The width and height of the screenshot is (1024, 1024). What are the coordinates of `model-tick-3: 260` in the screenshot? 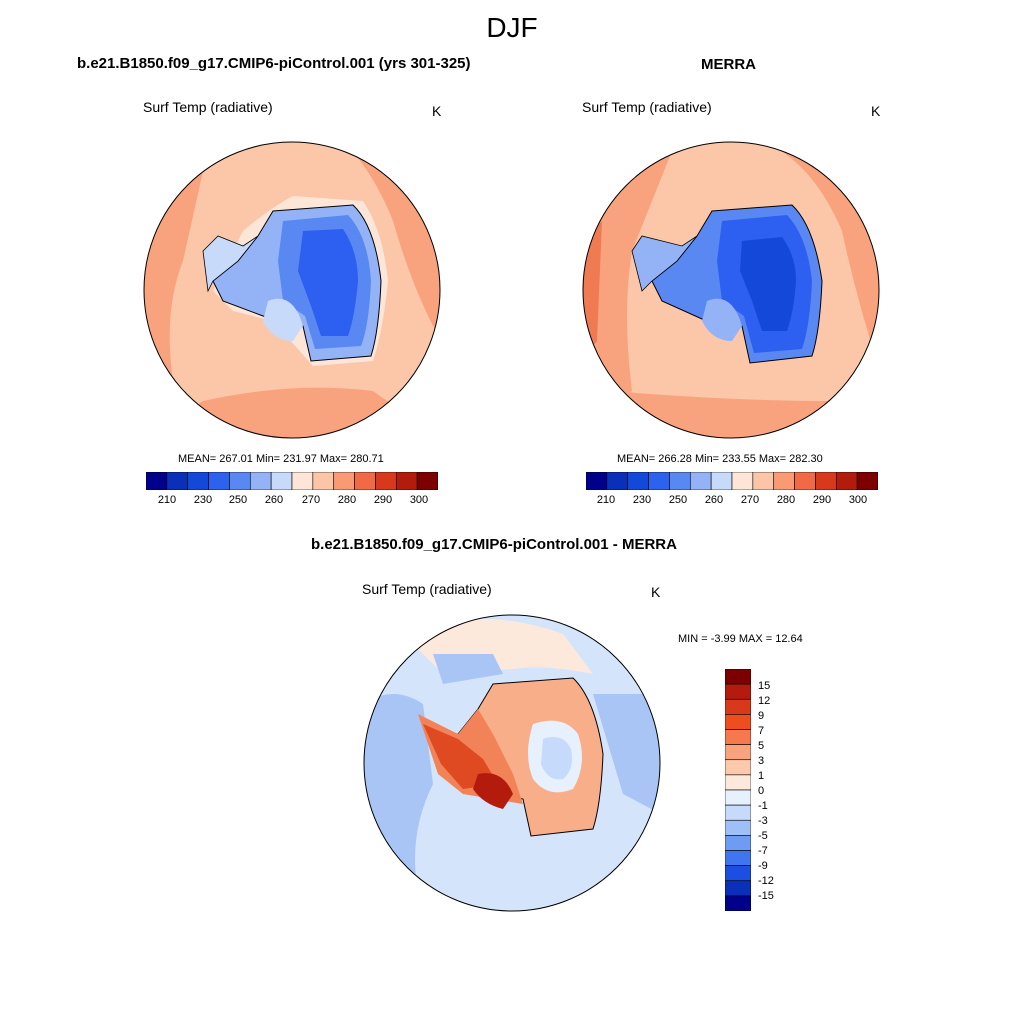 It's located at (274, 500).